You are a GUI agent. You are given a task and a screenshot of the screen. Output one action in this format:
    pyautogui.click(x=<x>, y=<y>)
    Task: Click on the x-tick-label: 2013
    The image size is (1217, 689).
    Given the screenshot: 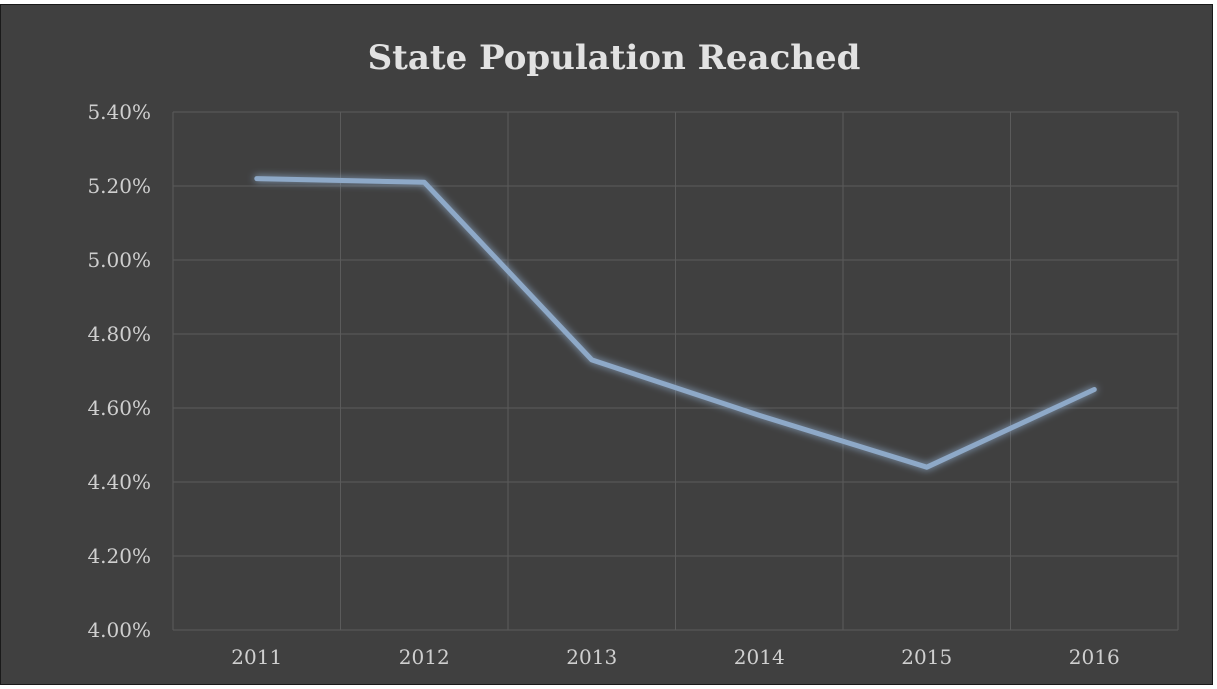 What is the action you would take?
    pyautogui.click(x=591, y=657)
    